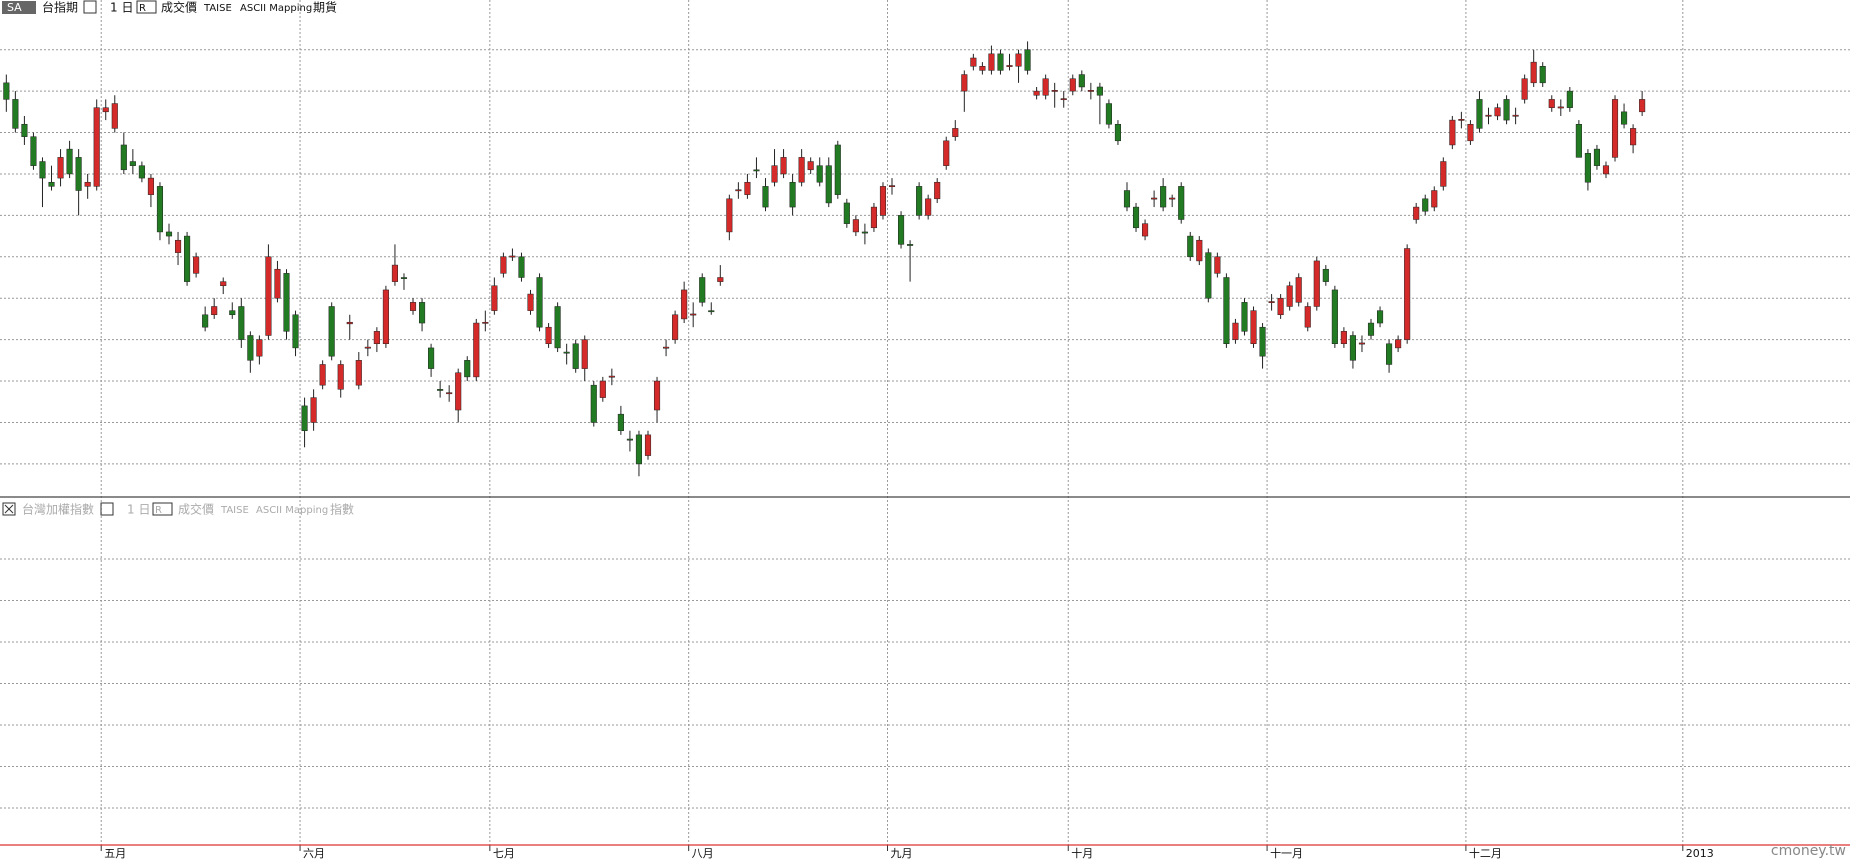 The width and height of the screenshot is (1850, 862). Describe the element at coordinates (121, 8) in the screenshot. I see `period: 1 日` at that location.